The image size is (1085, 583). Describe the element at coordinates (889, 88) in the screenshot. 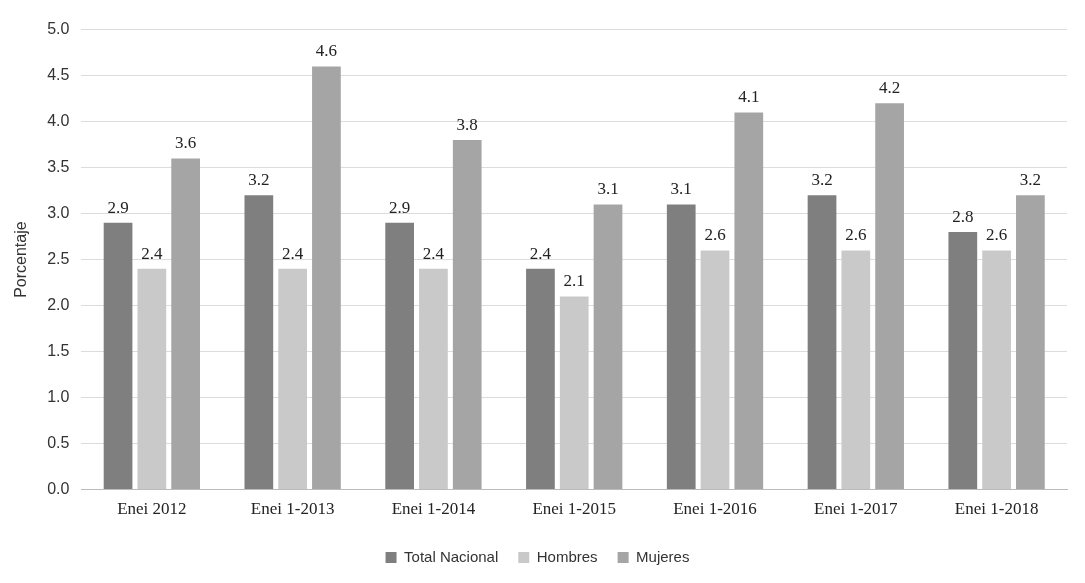

I see `data-label: 4.2` at that location.